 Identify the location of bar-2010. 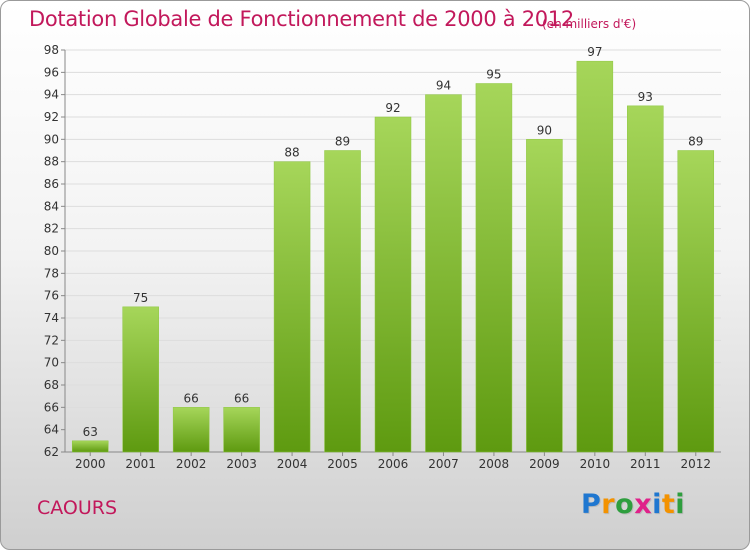
(595, 256).